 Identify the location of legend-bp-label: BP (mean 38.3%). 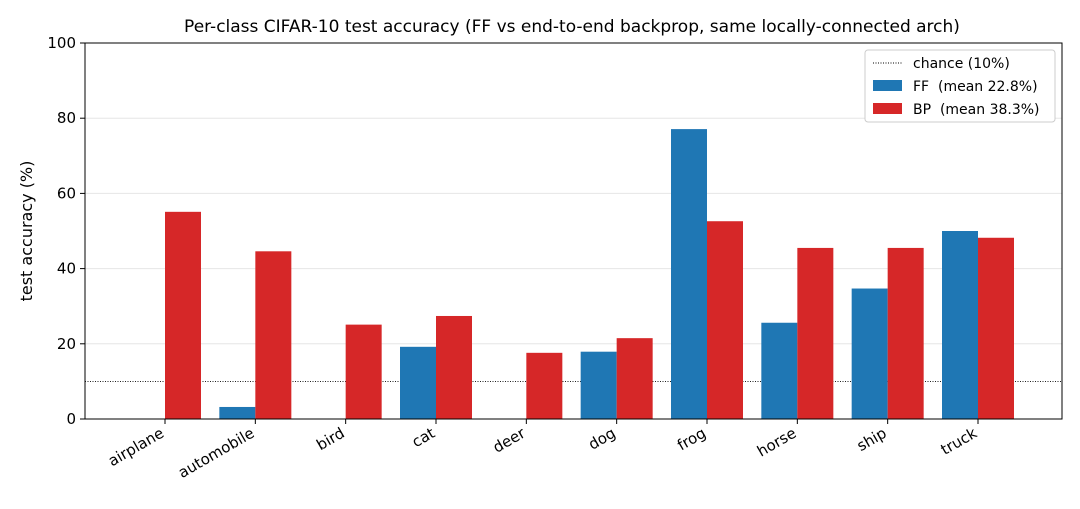
(976, 110).